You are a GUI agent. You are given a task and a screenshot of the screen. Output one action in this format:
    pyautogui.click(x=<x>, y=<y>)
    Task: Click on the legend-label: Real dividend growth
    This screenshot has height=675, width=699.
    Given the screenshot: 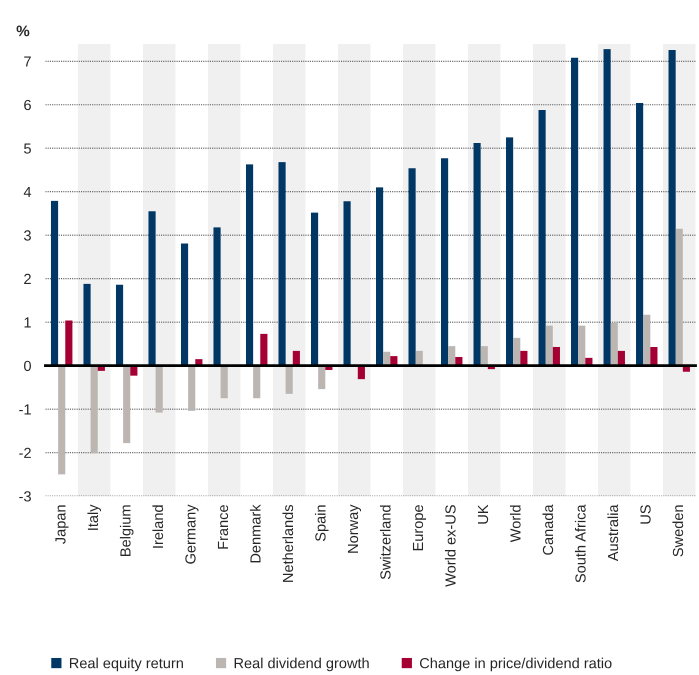 What is the action you would take?
    pyautogui.click(x=301, y=665)
    